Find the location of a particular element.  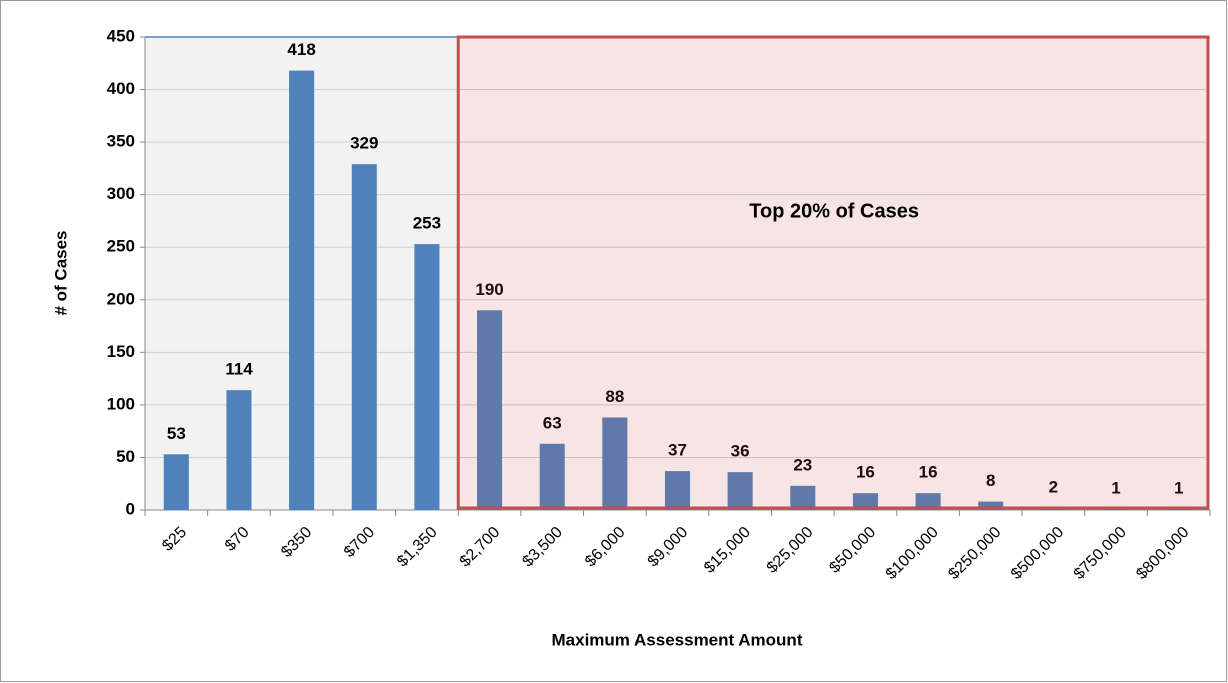

y-tick-label: 200 is located at coordinates (121, 298).